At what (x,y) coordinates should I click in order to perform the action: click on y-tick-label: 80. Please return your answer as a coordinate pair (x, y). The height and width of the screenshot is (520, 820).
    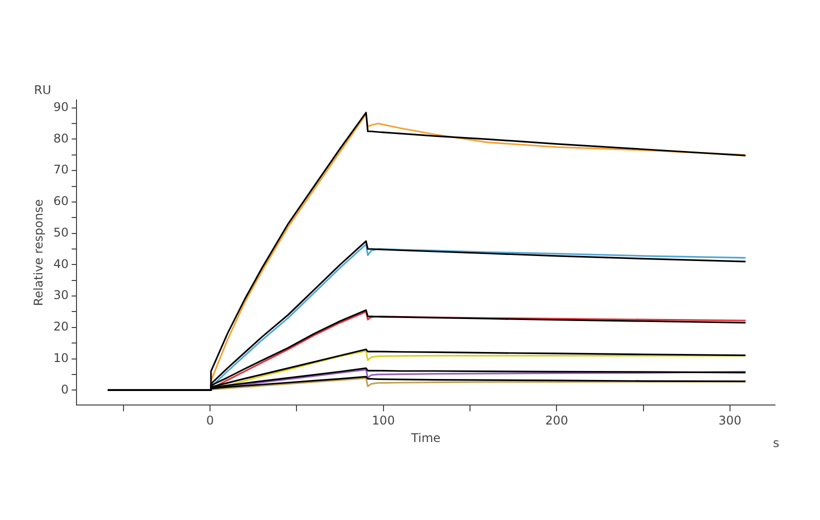
    Looking at the image, I should click on (61, 138).